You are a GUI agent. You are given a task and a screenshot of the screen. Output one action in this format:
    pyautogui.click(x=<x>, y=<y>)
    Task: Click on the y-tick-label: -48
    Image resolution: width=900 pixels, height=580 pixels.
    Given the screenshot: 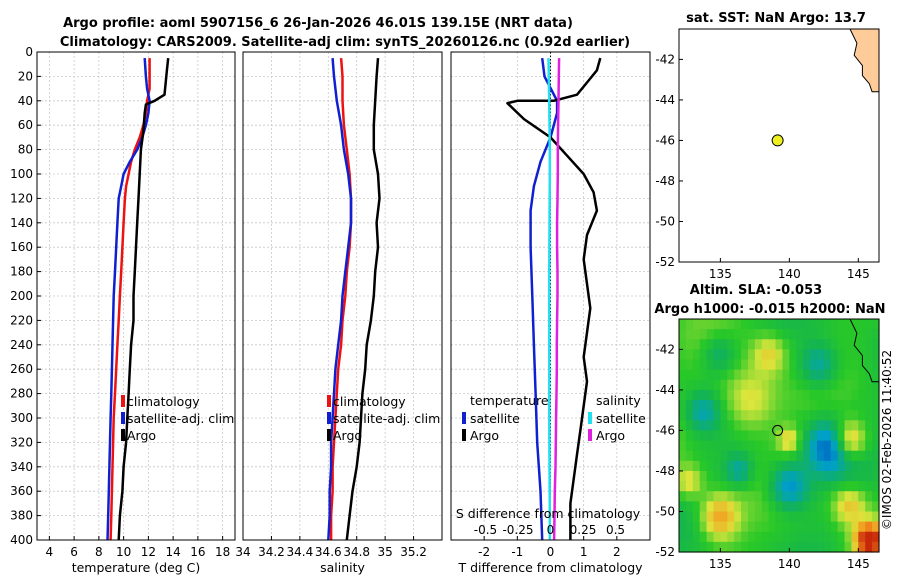 What is the action you would take?
    pyautogui.click(x=665, y=471)
    